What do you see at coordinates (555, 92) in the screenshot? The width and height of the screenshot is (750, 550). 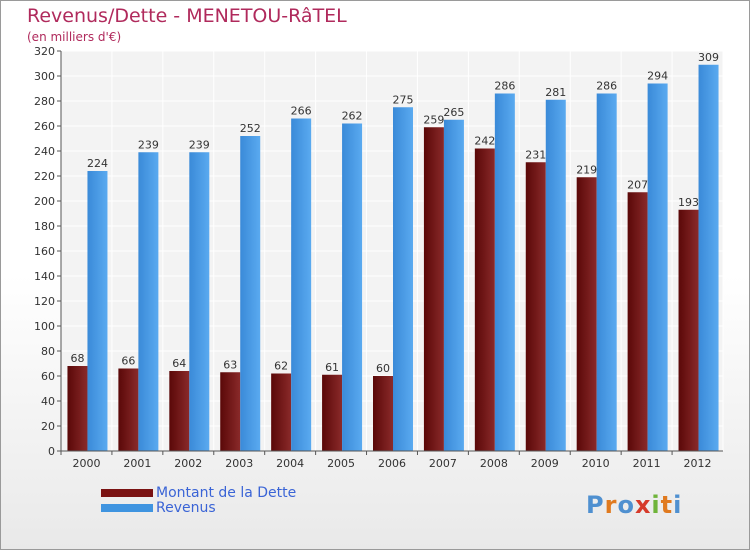 I see `data-label-revenus: 281` at bounding box center [555, 92].